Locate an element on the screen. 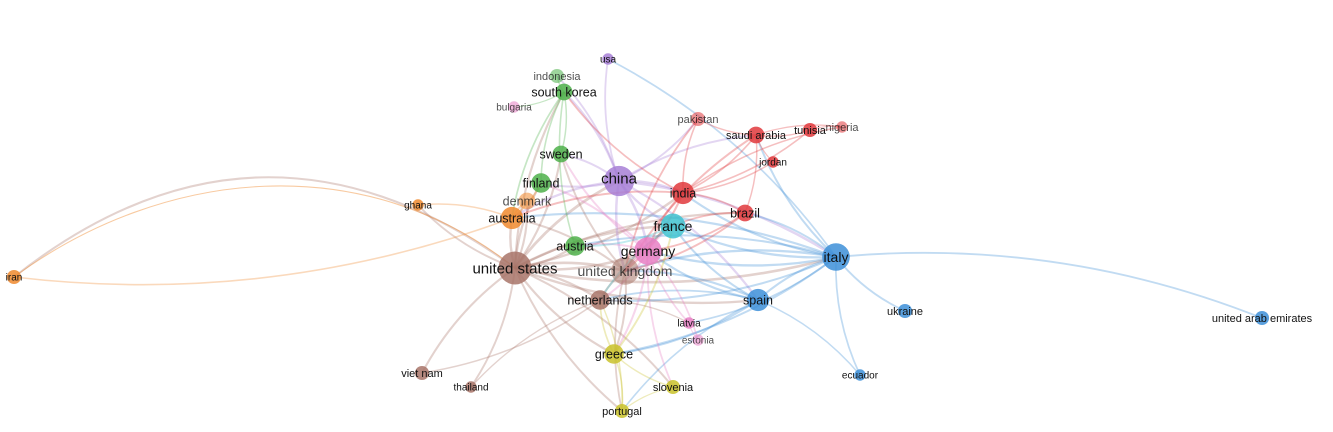 The width and height of the screenshot is (1333, 432). node-france is located at coordinates (673, 226).